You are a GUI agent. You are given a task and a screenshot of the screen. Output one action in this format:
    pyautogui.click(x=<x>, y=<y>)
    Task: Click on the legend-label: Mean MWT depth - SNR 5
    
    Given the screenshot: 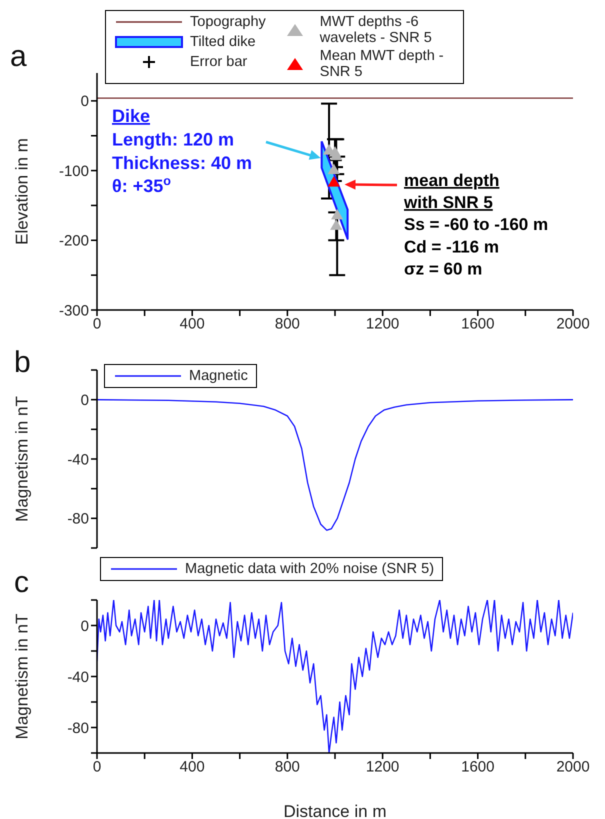 What is the action you would take?
    pyautogui.click(x=382, y=64)
    